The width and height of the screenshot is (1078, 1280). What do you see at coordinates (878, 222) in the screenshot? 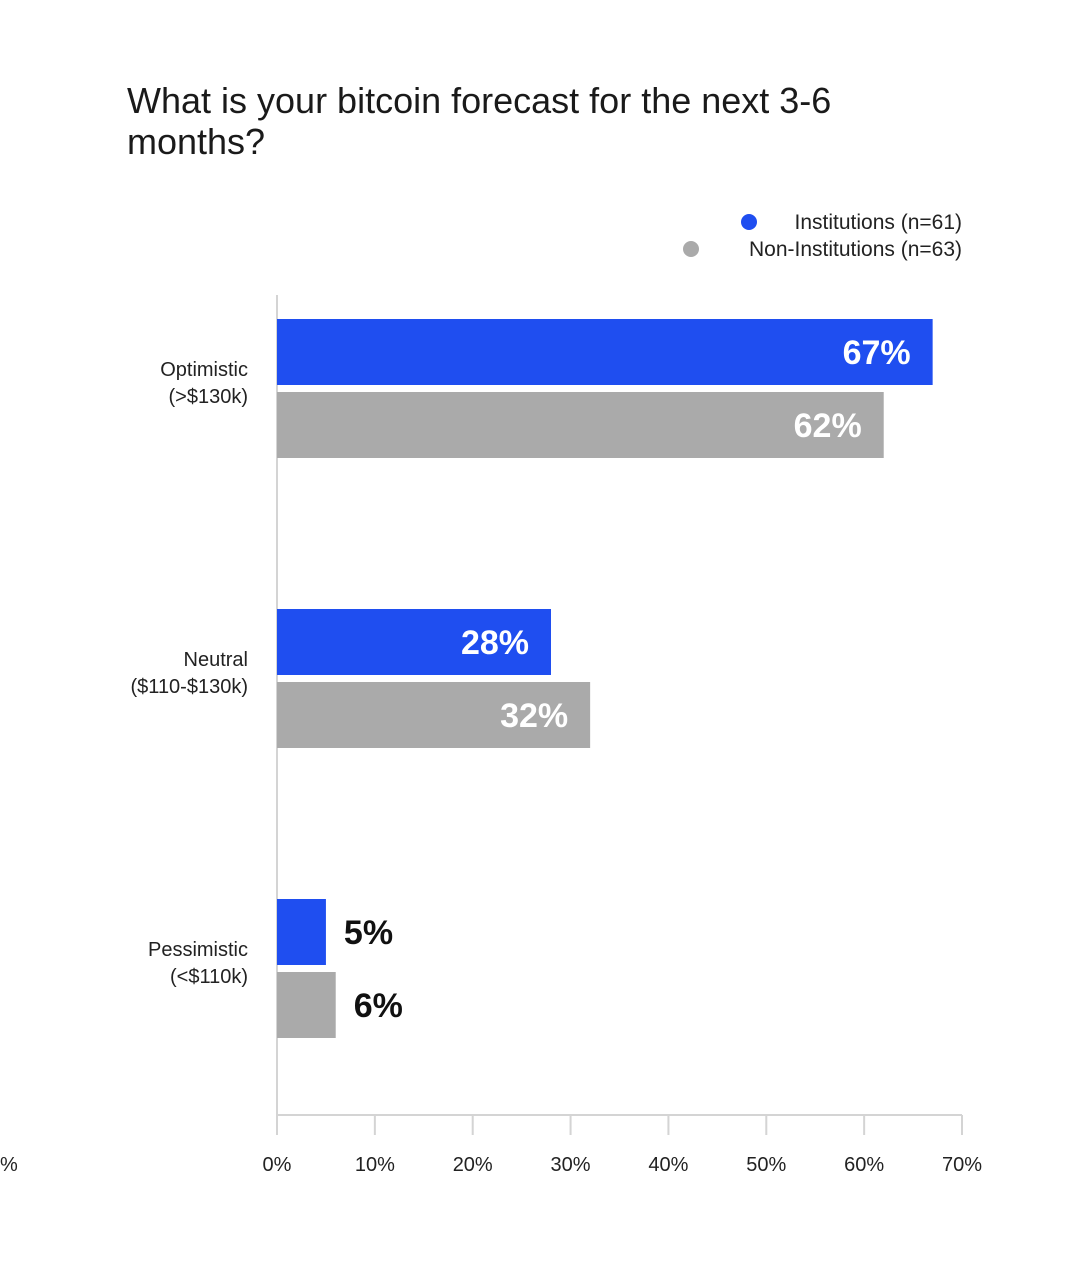
I see `legend-label: Institutions (n=61)` at bounding box center [878, 222].